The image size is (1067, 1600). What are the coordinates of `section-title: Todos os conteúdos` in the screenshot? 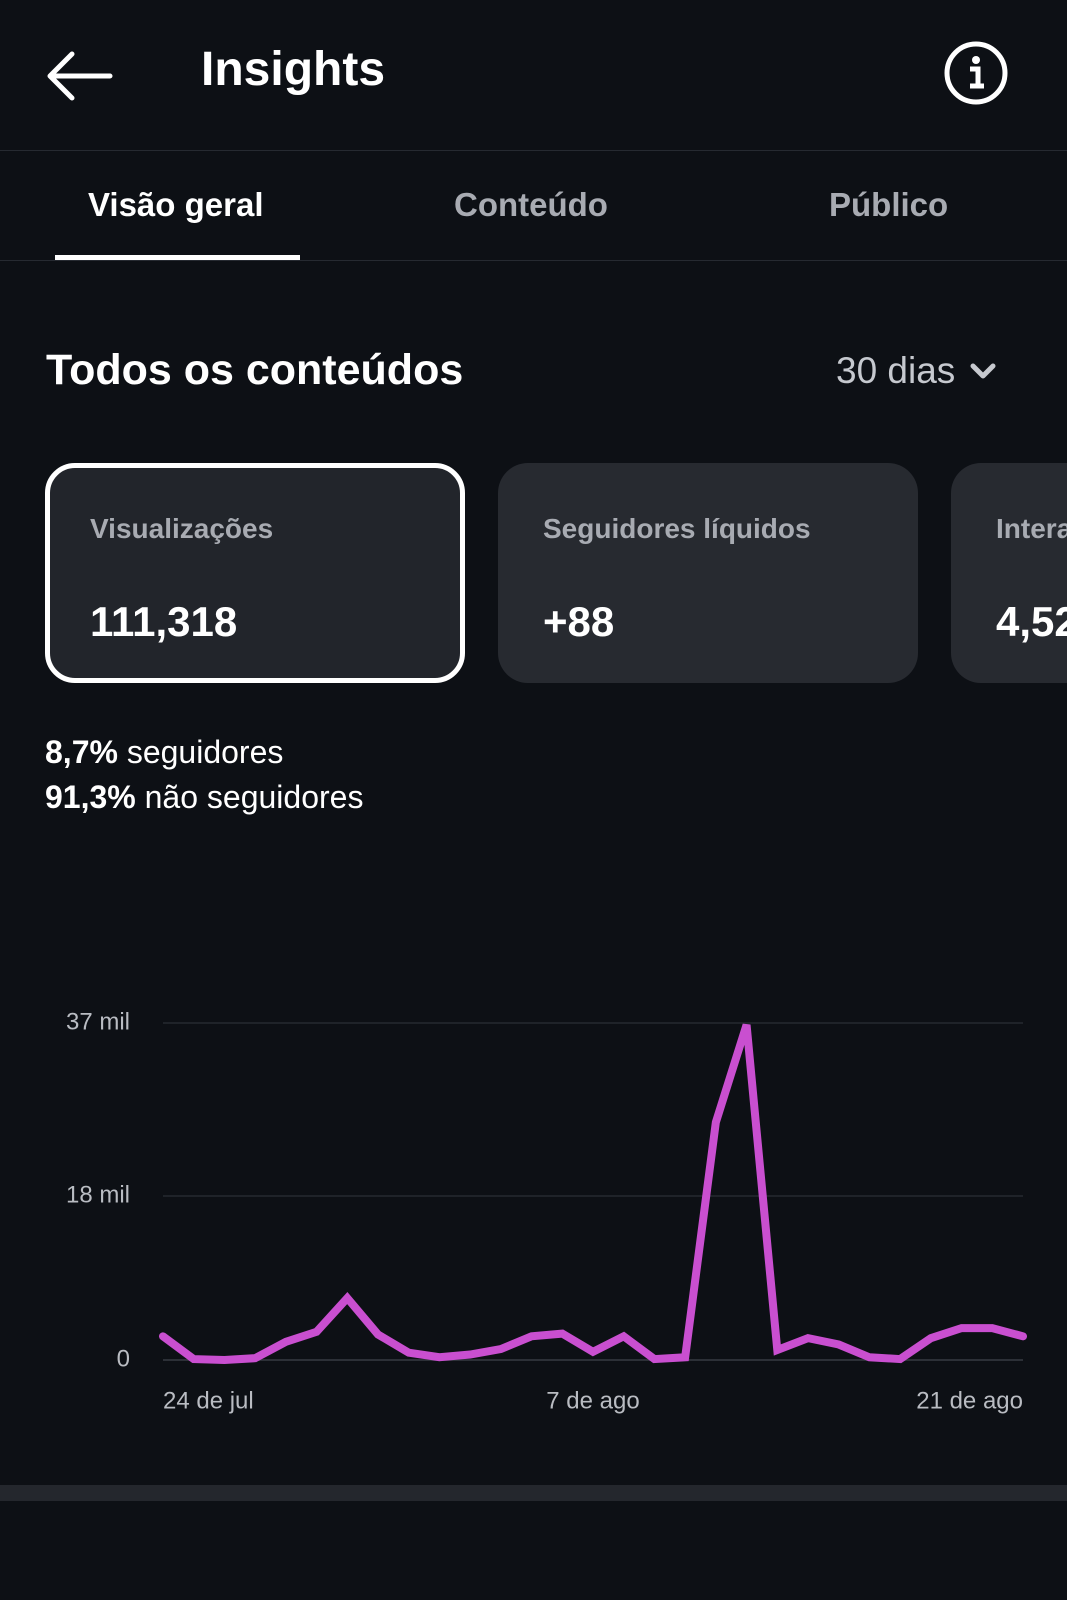 It's located at (255, 370).